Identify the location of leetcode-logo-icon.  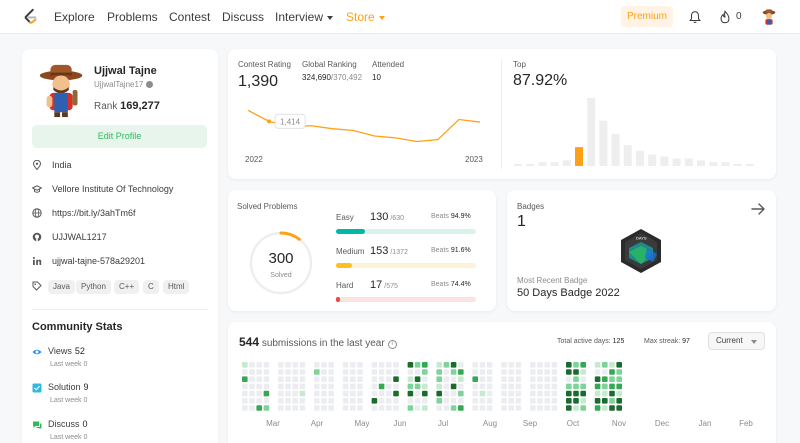
(31, 17).